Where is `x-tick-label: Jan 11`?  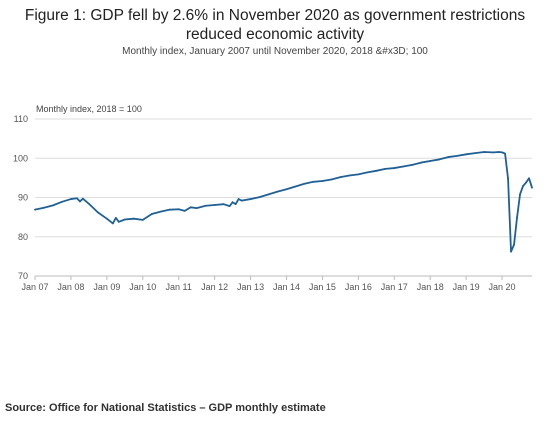 x-tick-label: Jan 11 is located at coordinates (179, 287).